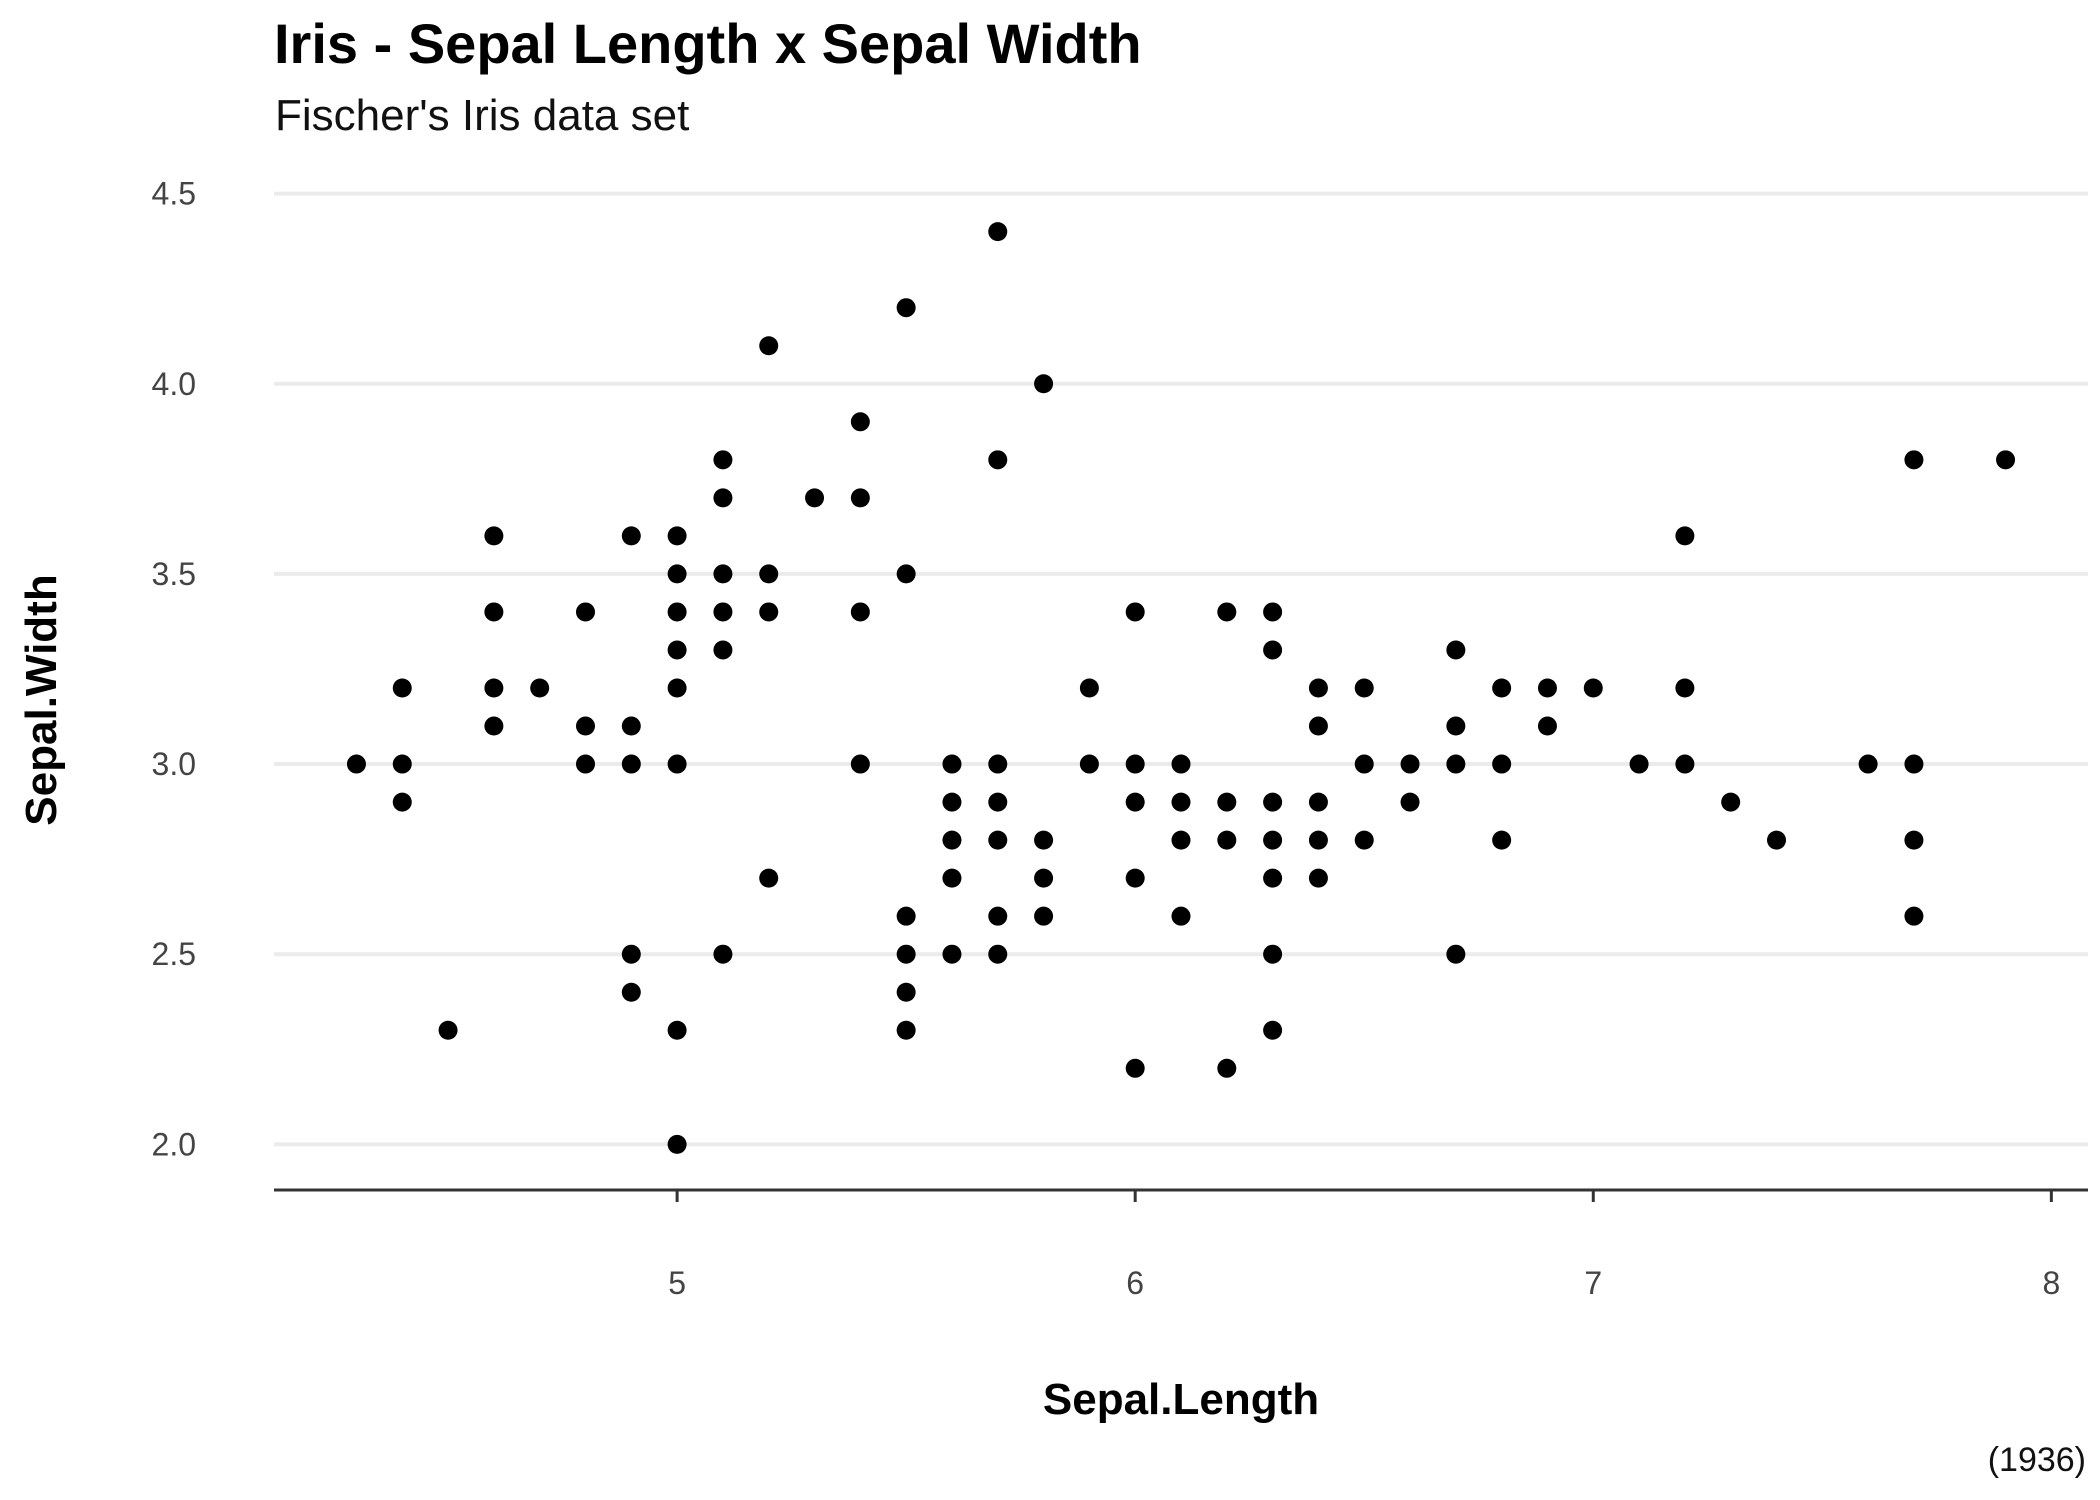 The height and width of the screenshot is (1500, 2100). What do you see at coordinates (2051, 1283) in the screenshot?
I see `x-tick-label: 8` at bounding box center [2051, 1283].